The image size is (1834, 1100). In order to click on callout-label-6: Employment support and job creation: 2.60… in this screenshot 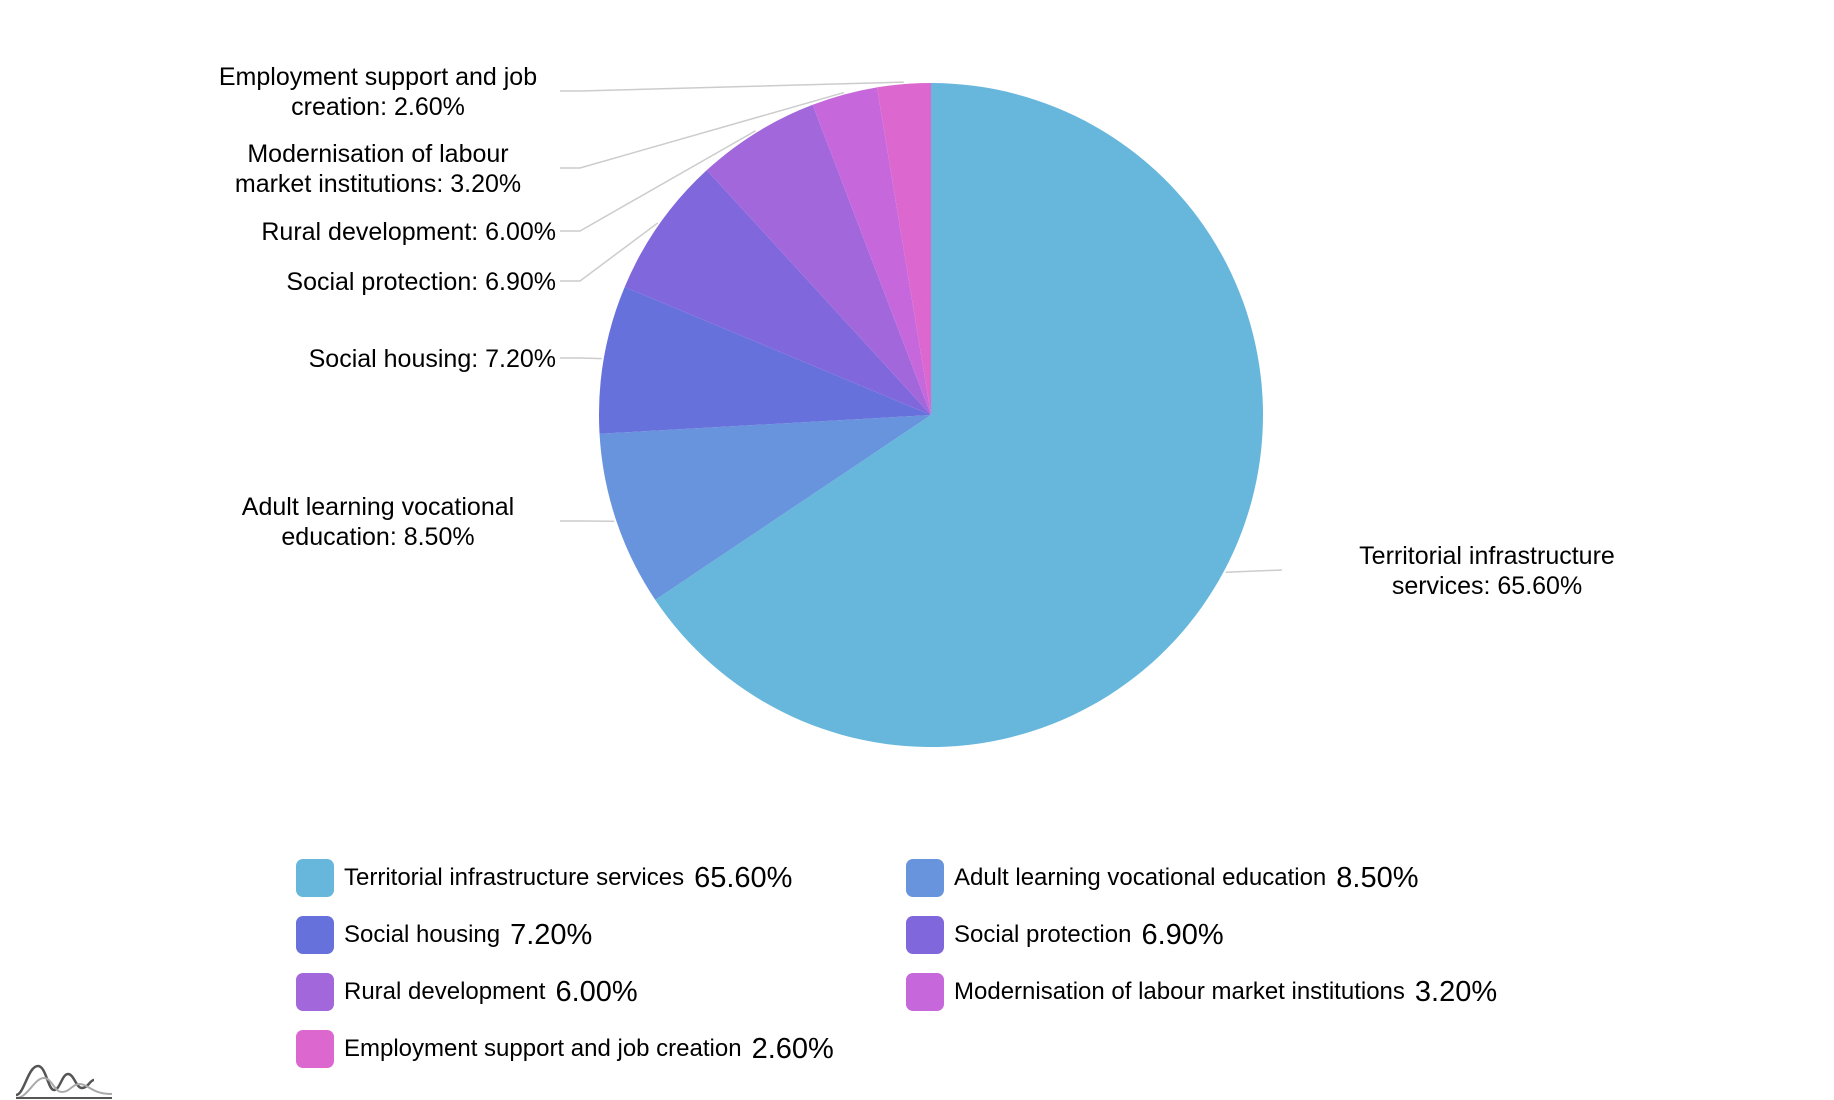, I will do `click(378, 92)`.